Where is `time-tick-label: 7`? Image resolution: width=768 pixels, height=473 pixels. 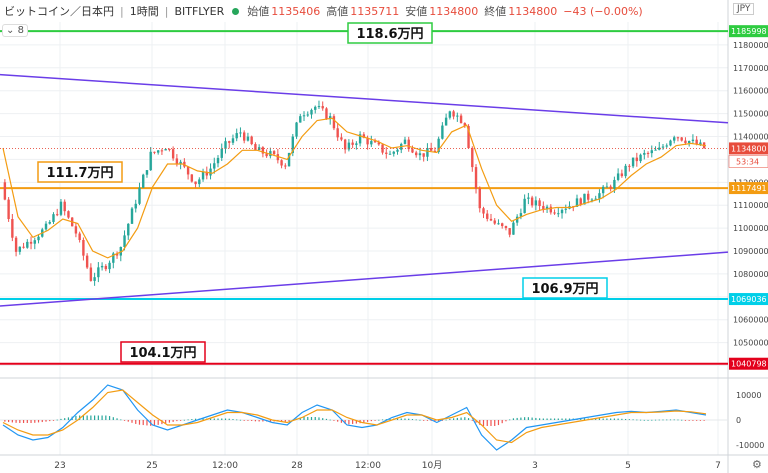
time-tick-label: 7 is located at coordinates (718, 466).